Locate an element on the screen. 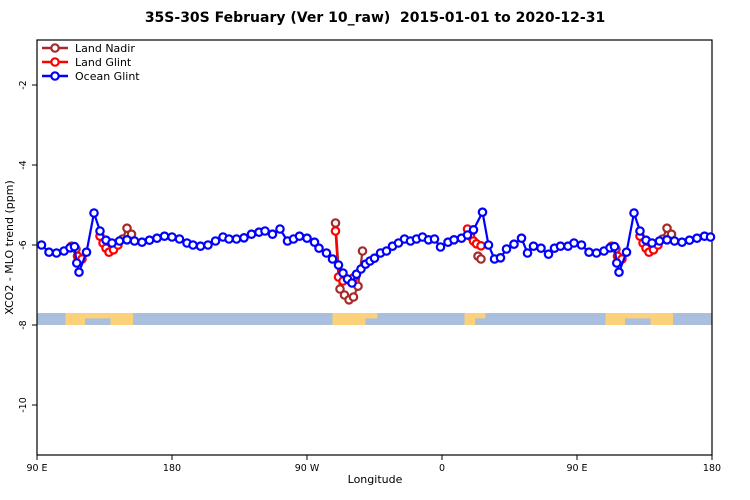  legend-item-land-nadir: Land Nadir is located at coordinates (88, 48).